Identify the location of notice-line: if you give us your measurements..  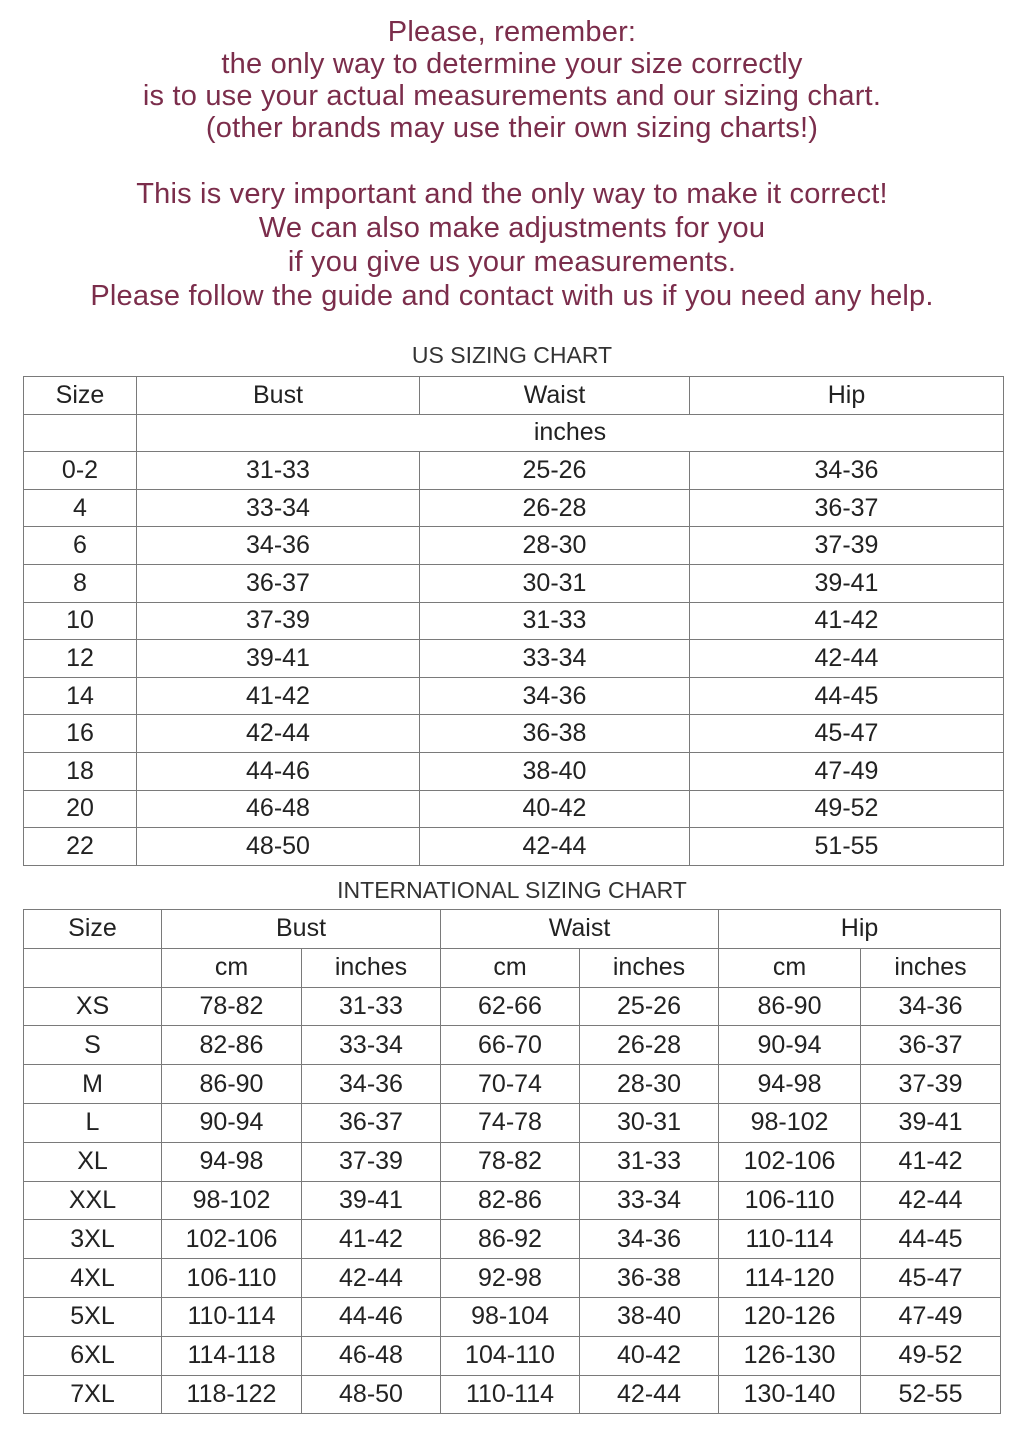
(512, 262).